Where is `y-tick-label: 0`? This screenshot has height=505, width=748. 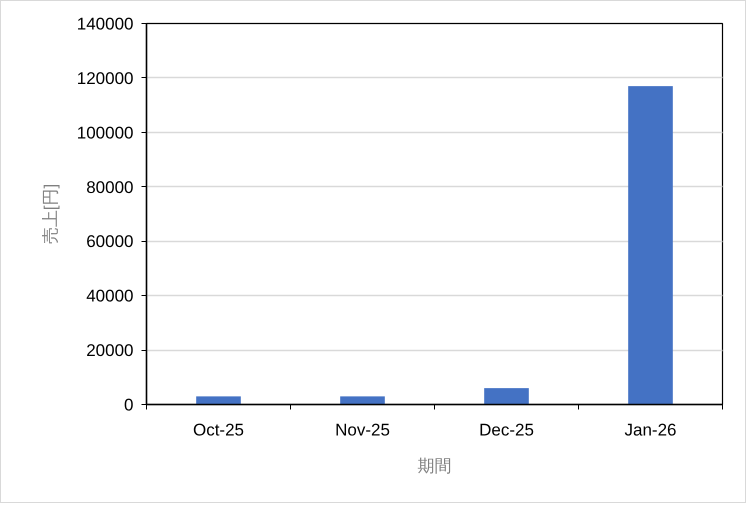
y-tick-label: 0 is located at coordinates (129, 405).